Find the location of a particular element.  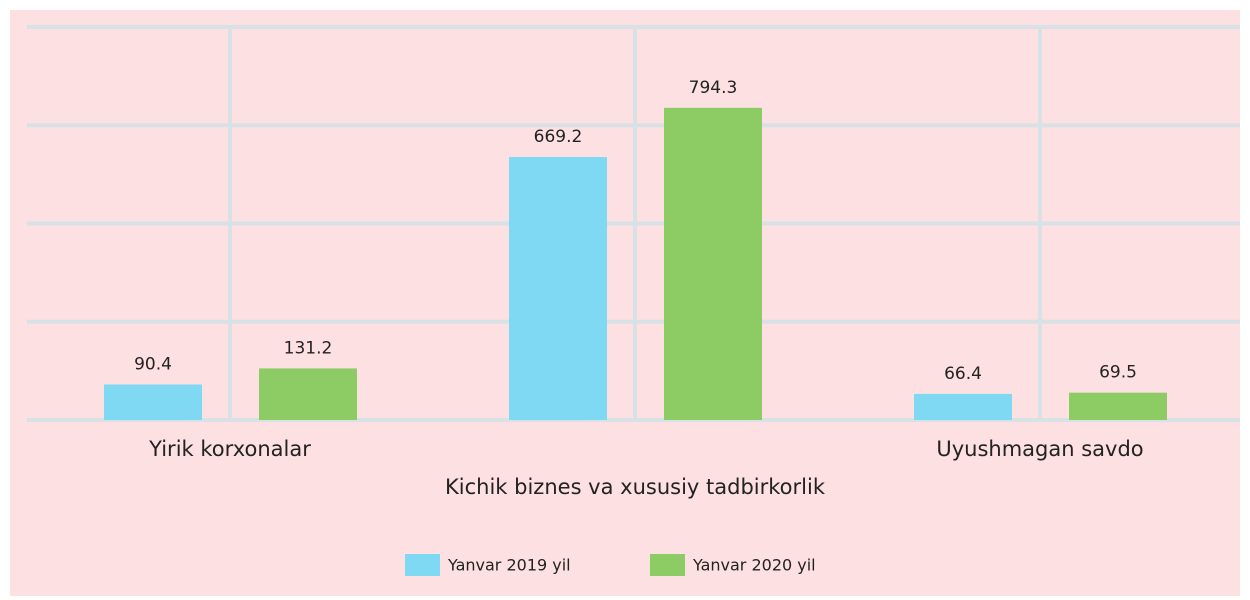

x-tick-label: Yirik korxonalar is located at coordinates (229, 449).